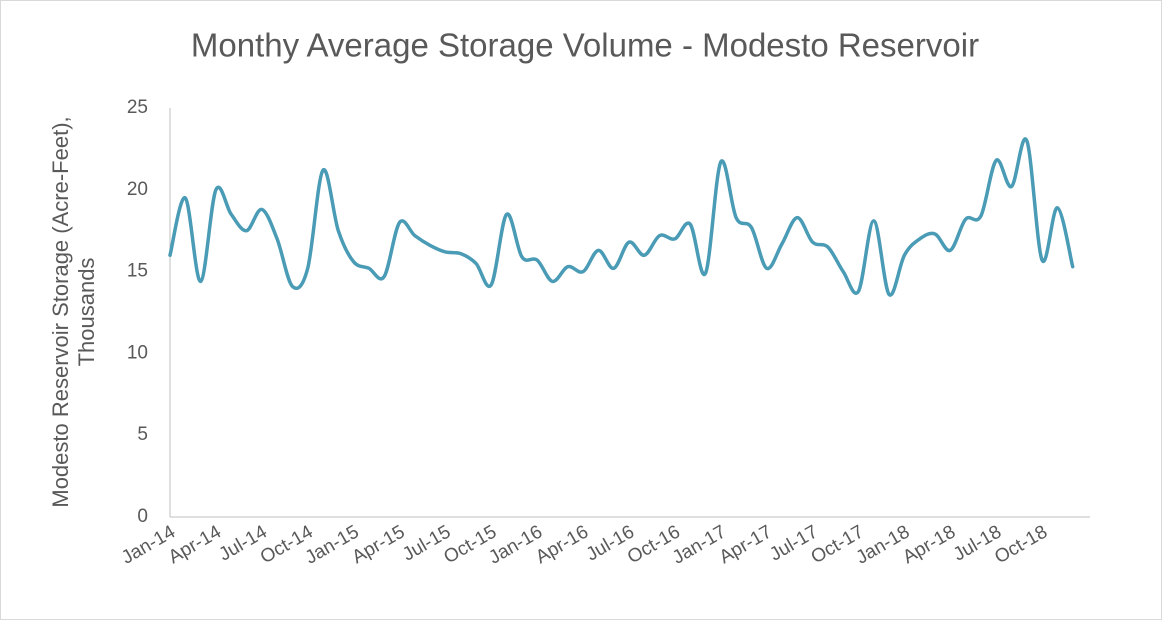 The height and width of the screenshot is (620, 1162). What do you see at coordinates (137, 107) in the screenshot?
I see `y-tick-label: 25` at bounding box center [137, 107].